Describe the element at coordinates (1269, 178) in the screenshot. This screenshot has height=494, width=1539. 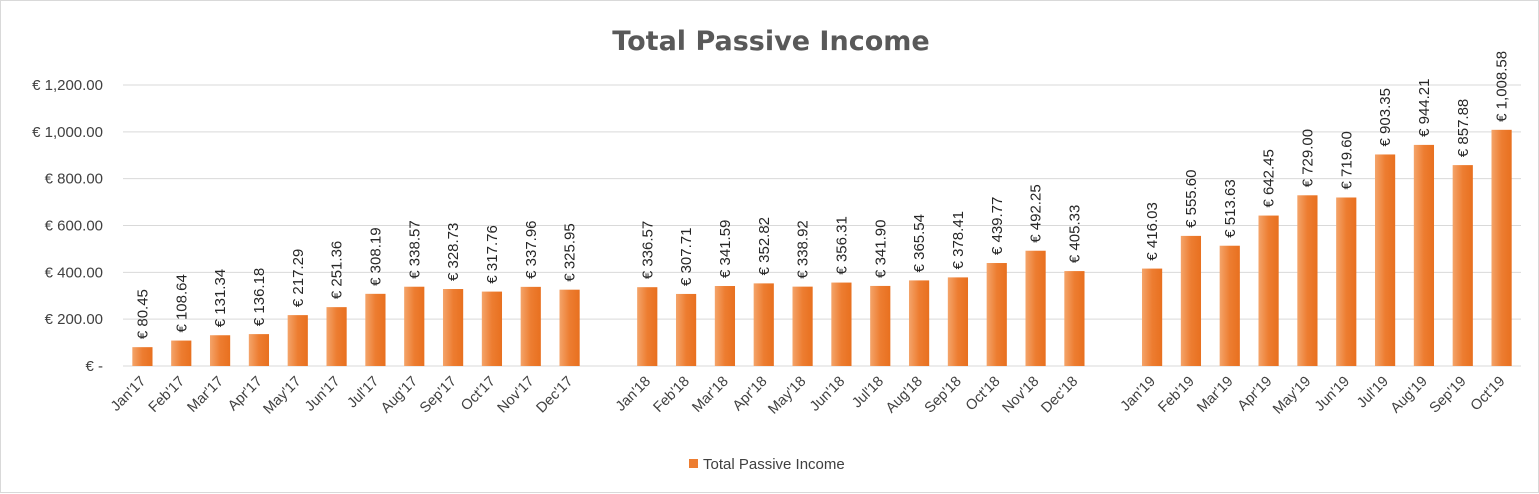
I see `data-label: € 642.45` at that location.